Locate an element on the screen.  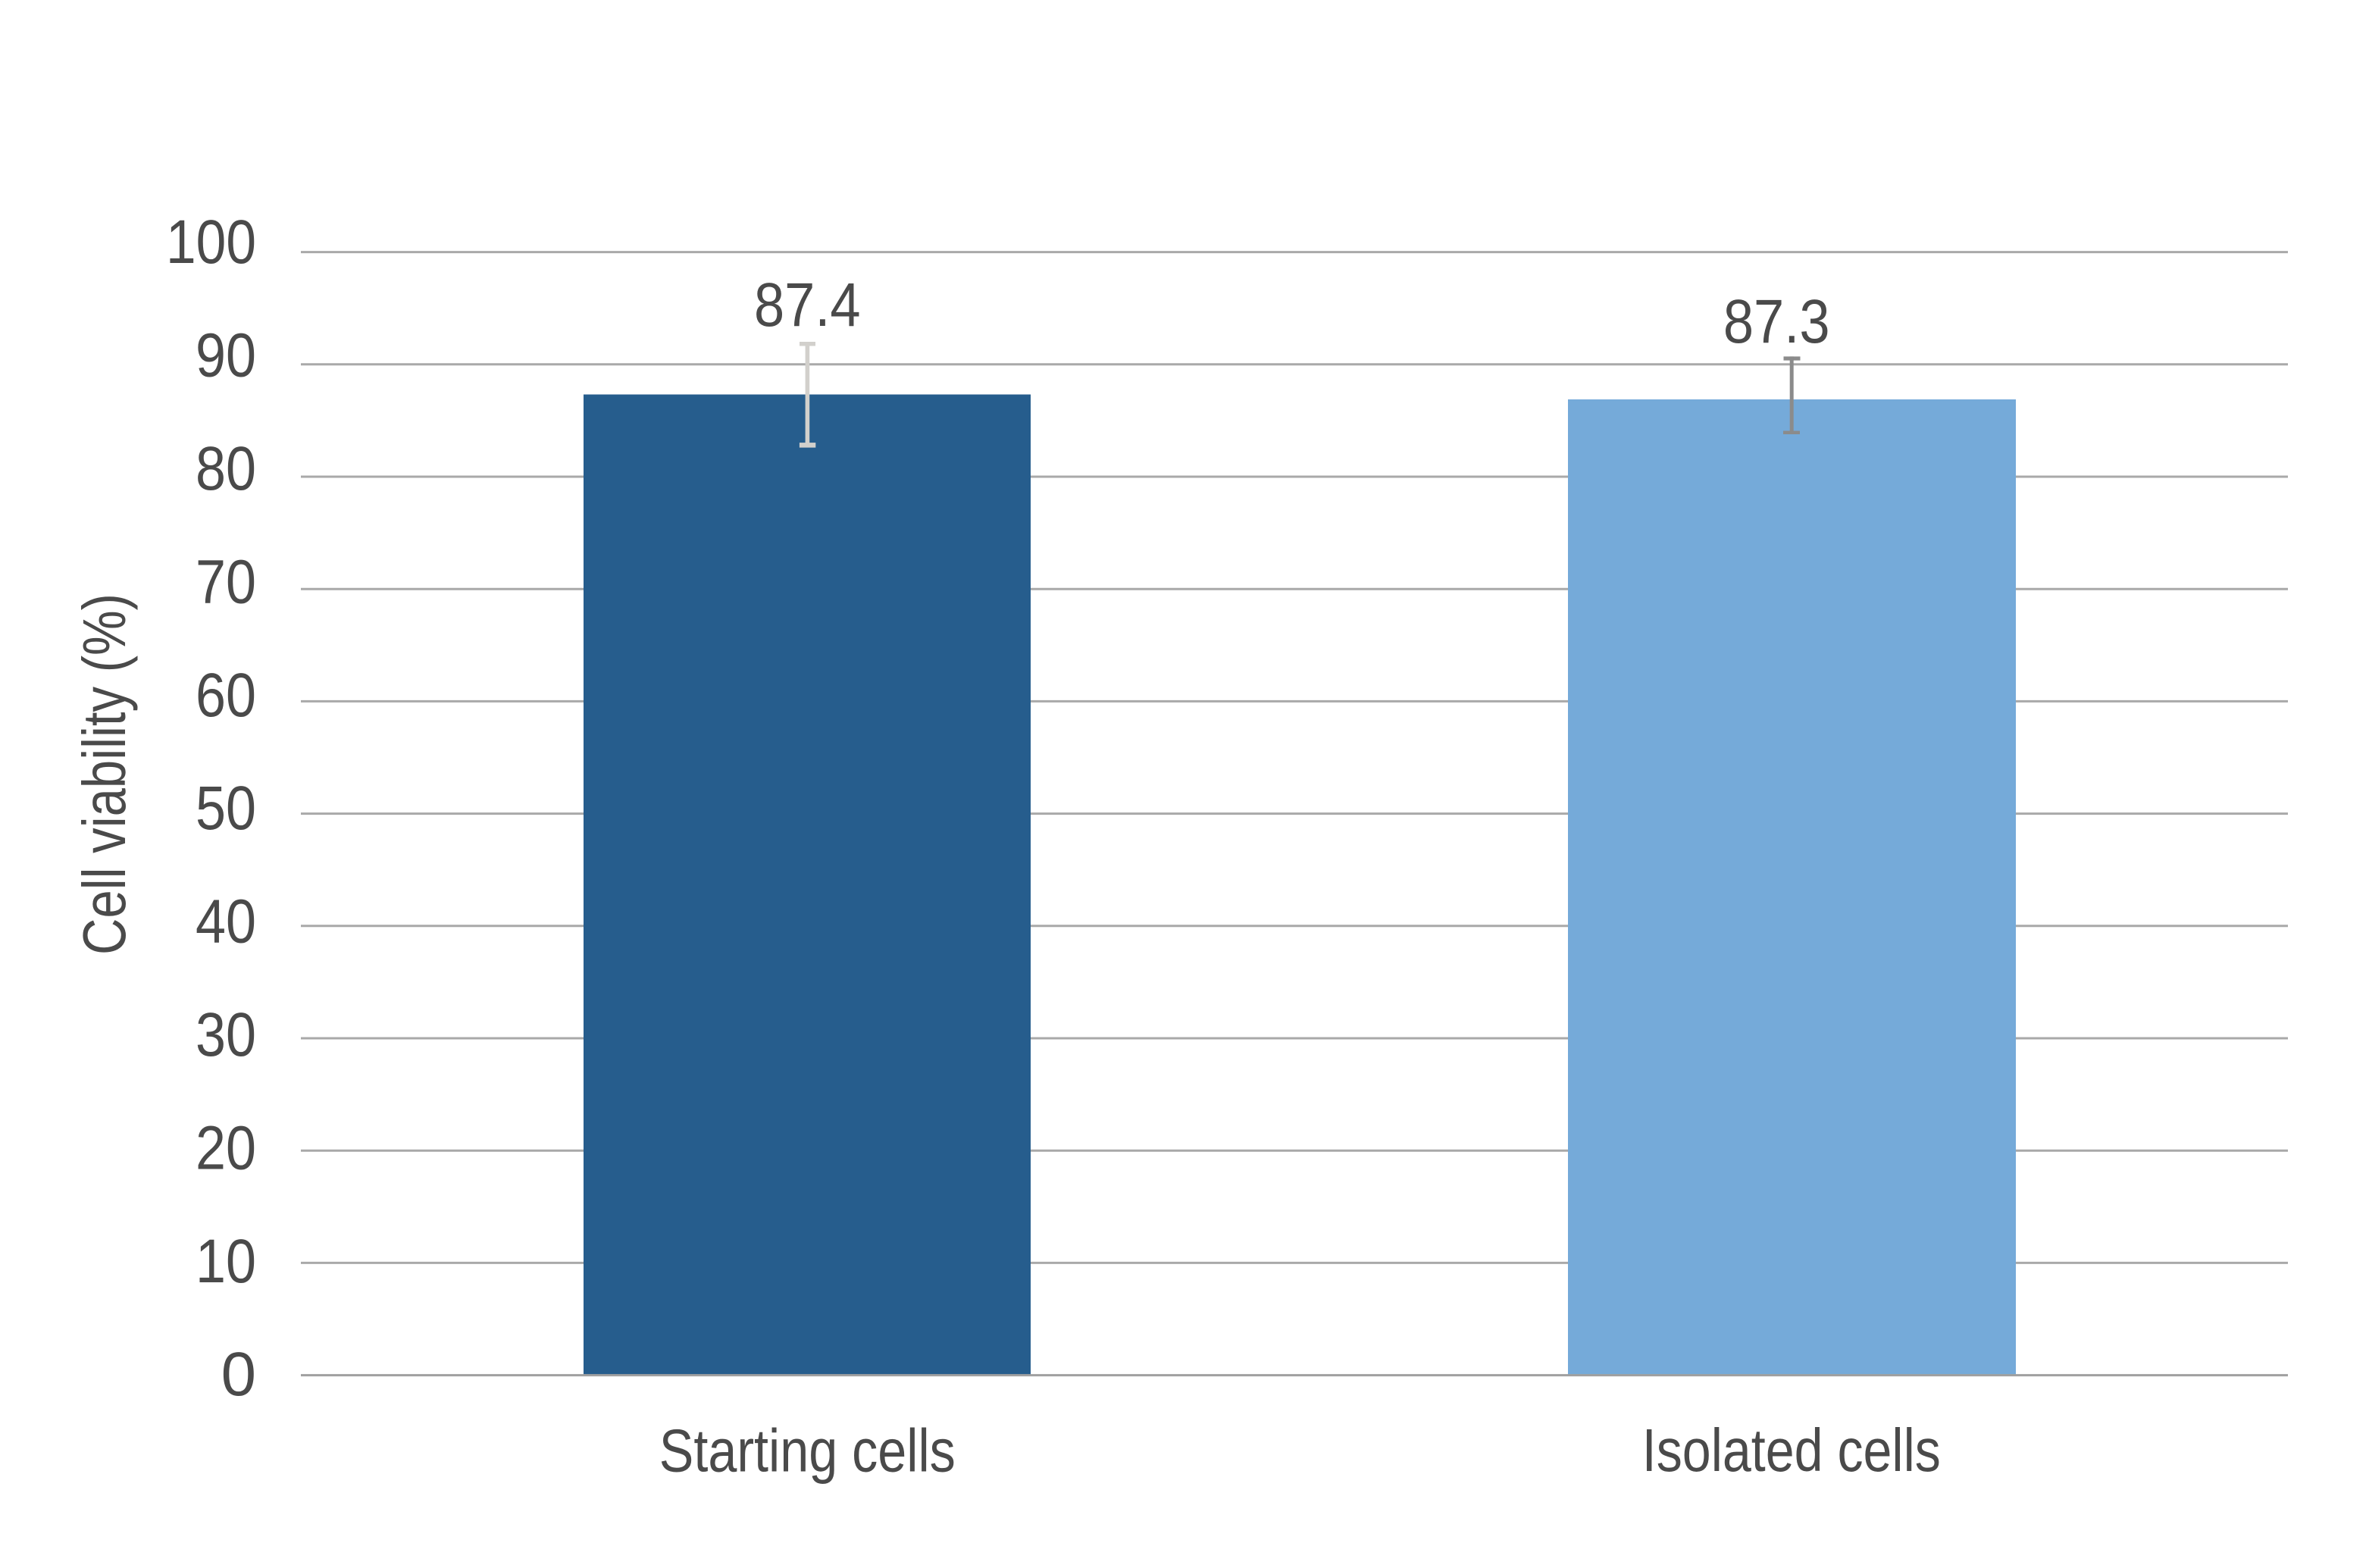
svg-text: 80 is located at coordinates (226, 468).